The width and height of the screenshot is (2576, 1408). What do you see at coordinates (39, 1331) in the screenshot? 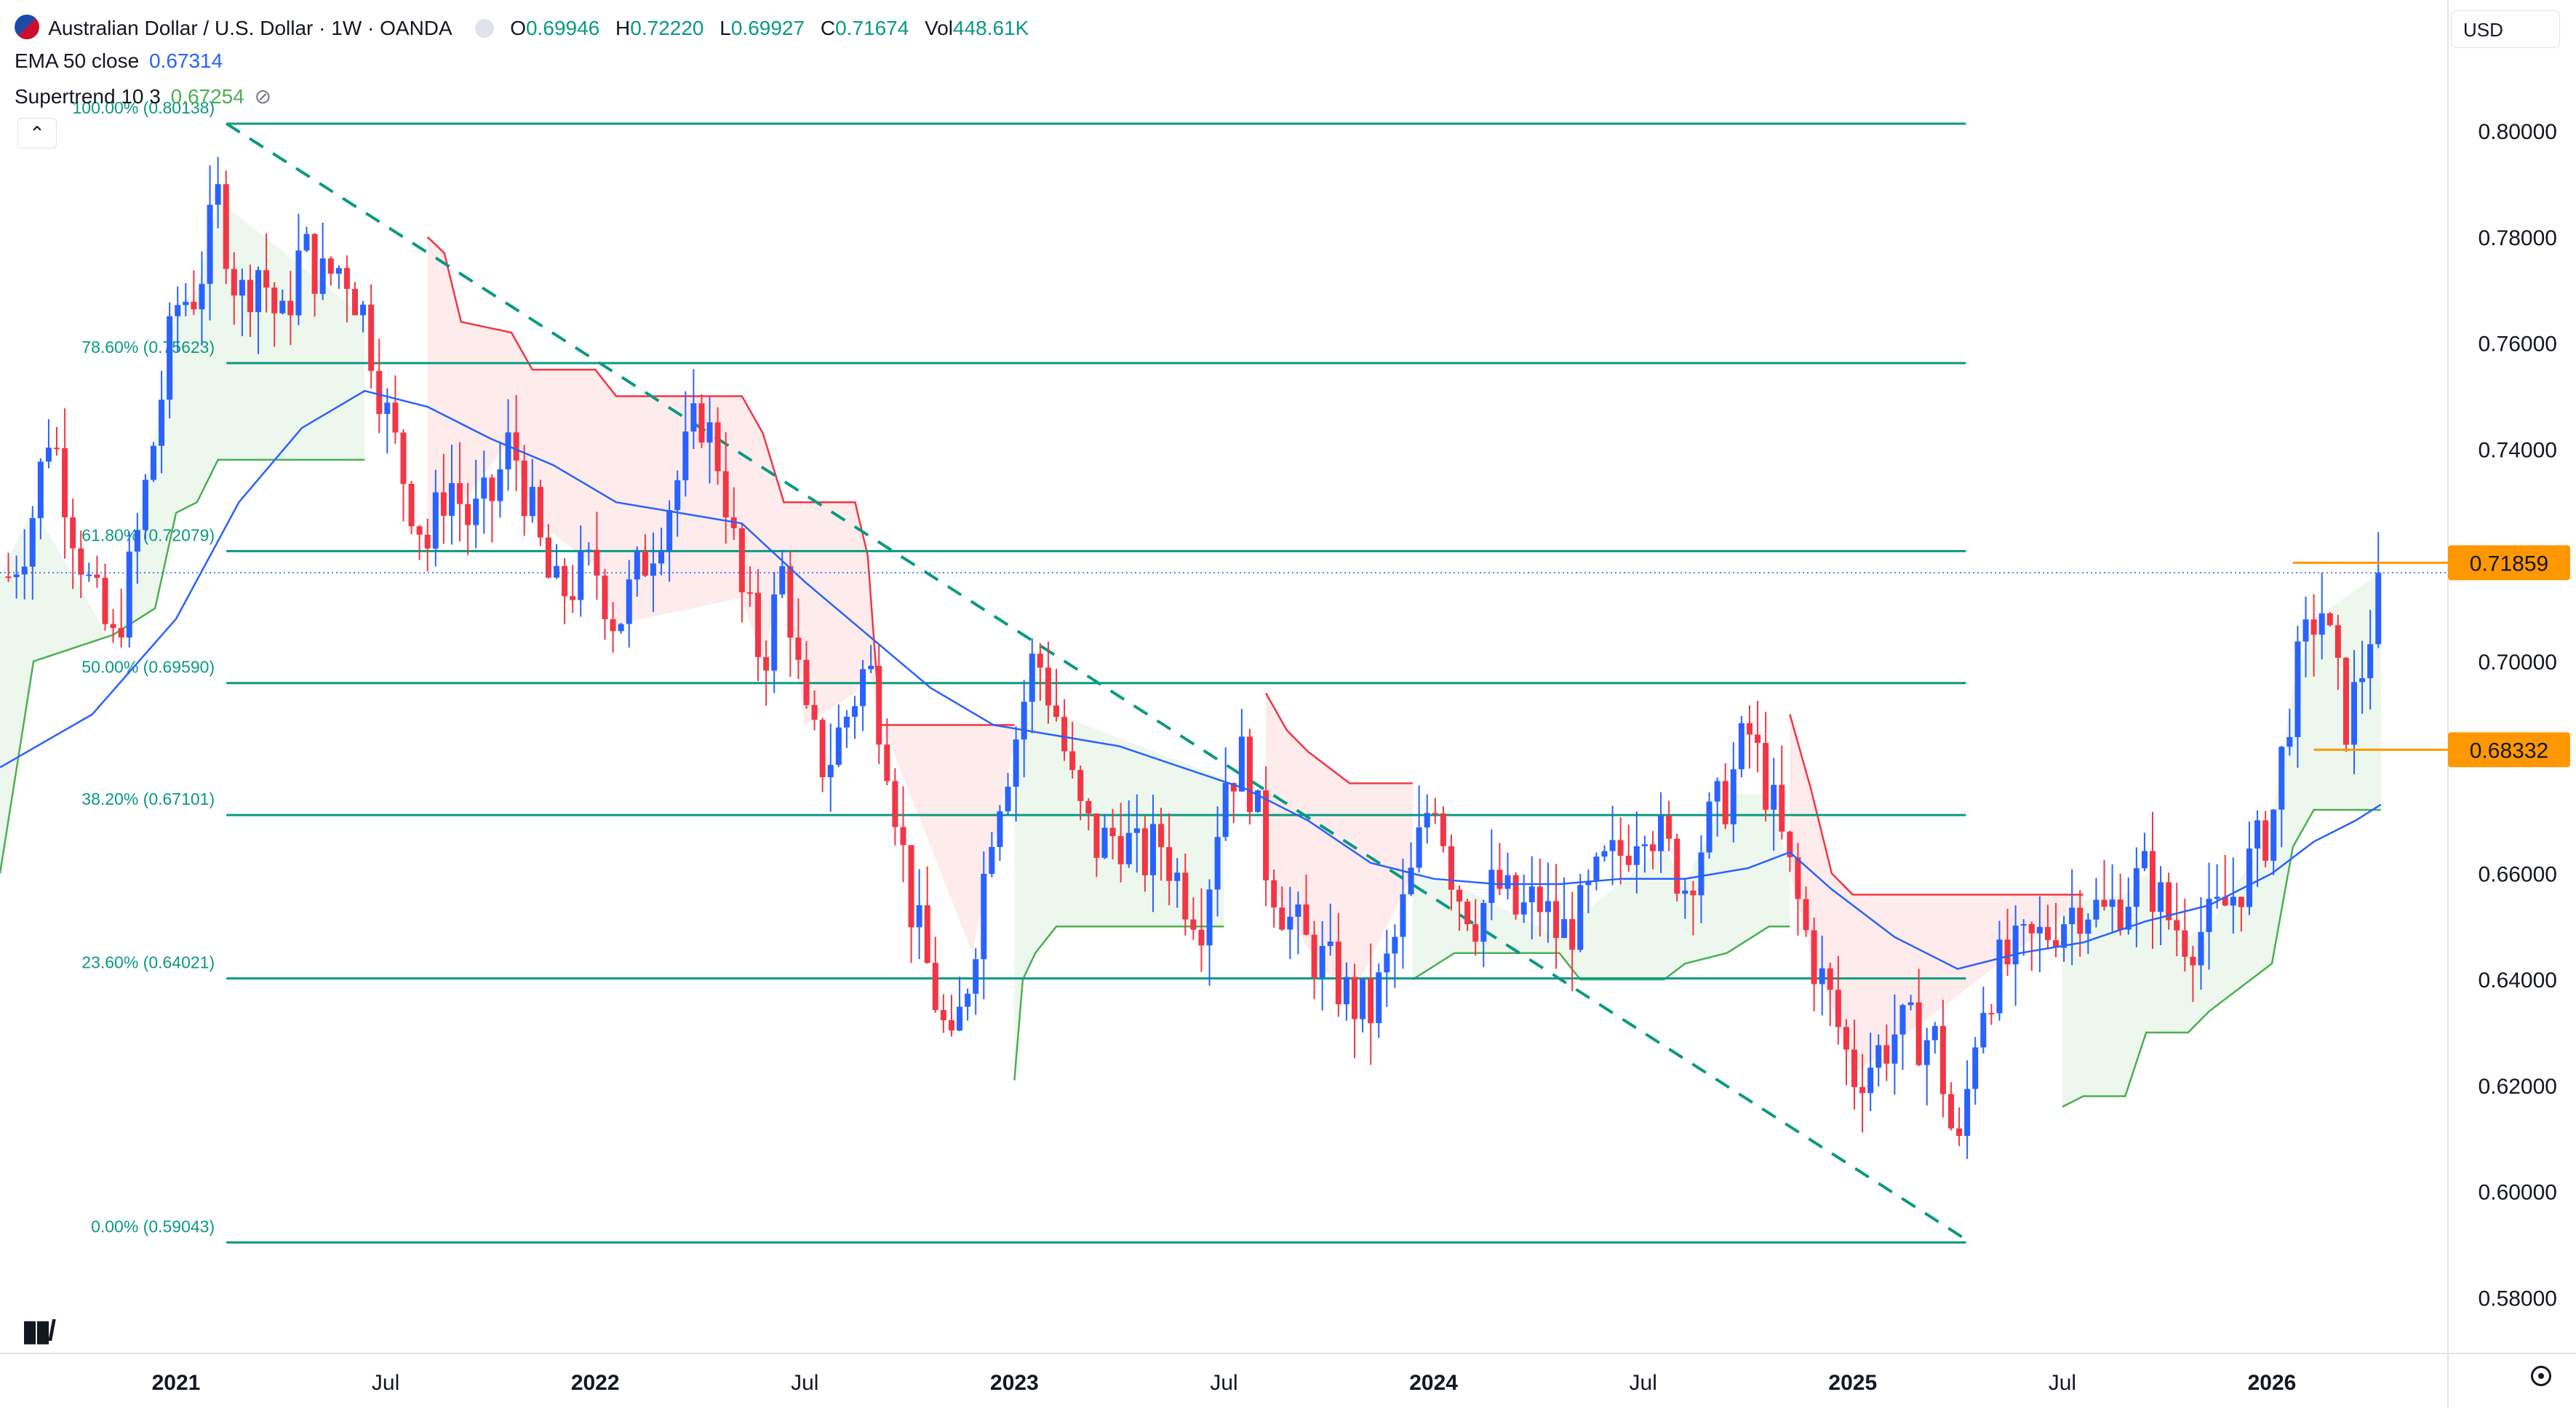
I see `tradingview-logo-icon: ▮▮/` at bounding box center [39, 1331].